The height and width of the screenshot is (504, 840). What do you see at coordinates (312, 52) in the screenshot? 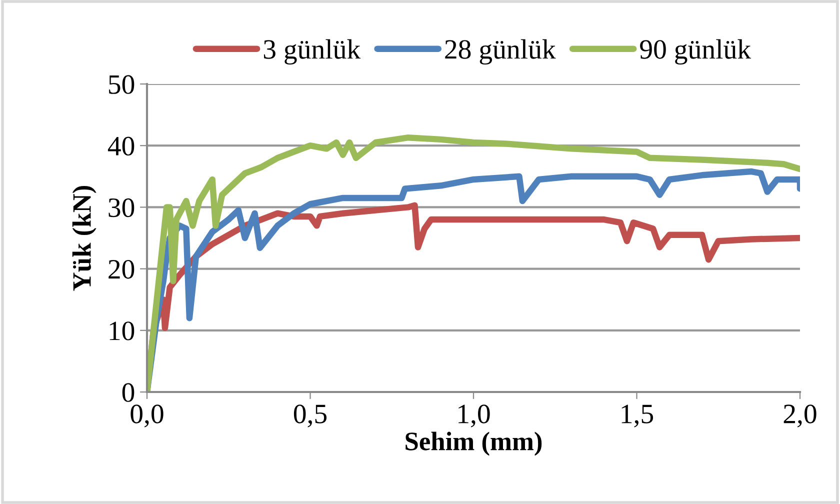
I see `legend-label: 3 günlük` at bounding box center [312, 52].